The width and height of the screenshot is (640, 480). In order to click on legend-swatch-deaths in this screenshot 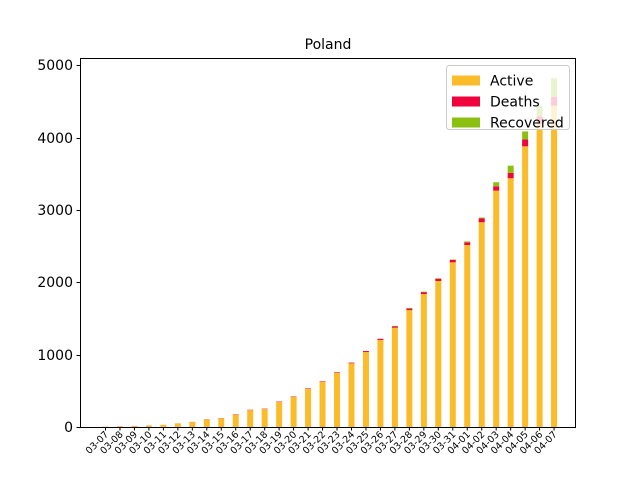, I will do `click(466, 101)`.